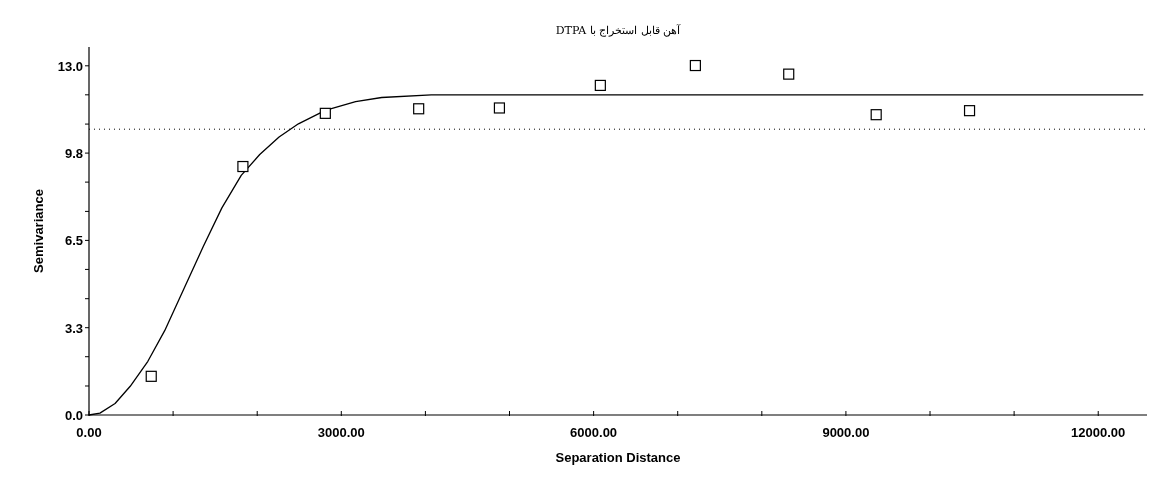 The width and height of the screenshot is (1168, 487). I want to click on x-tick-label: 6000.00, so click(594, 432).